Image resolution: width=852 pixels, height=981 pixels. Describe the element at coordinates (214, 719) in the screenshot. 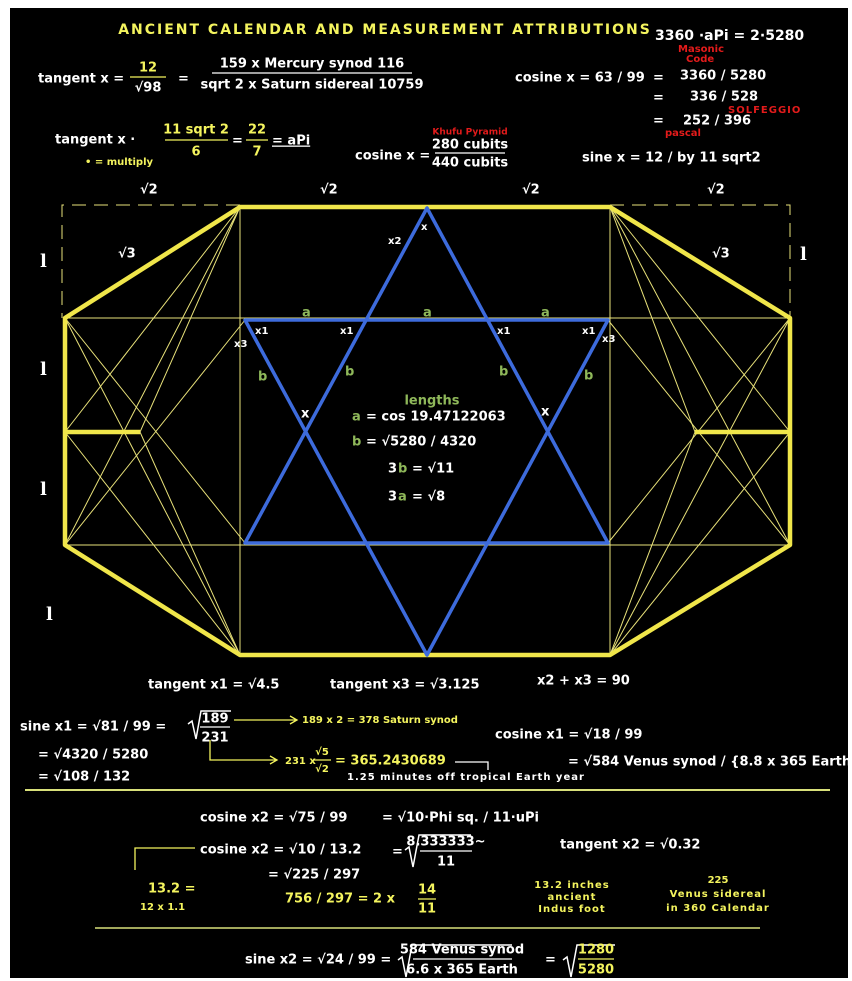

I see `numerator: 189` at that location.